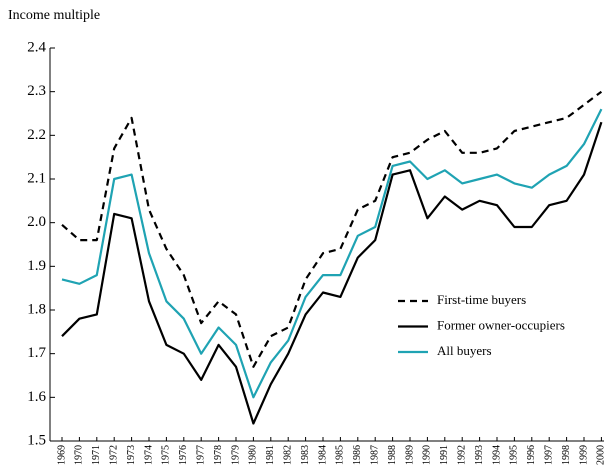 This screenshot has height=475, width=605. Describe the element at coordinates (461, 455) in the screenshot. I see `x-tick-label: 1992` at that location.